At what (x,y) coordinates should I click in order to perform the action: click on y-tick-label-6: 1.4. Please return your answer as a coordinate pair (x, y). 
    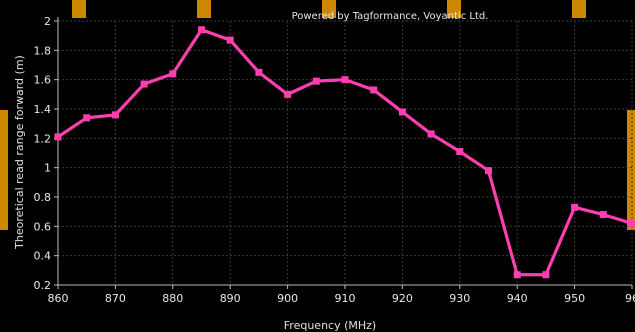
    Looking at the image, I should click on (43, 109).